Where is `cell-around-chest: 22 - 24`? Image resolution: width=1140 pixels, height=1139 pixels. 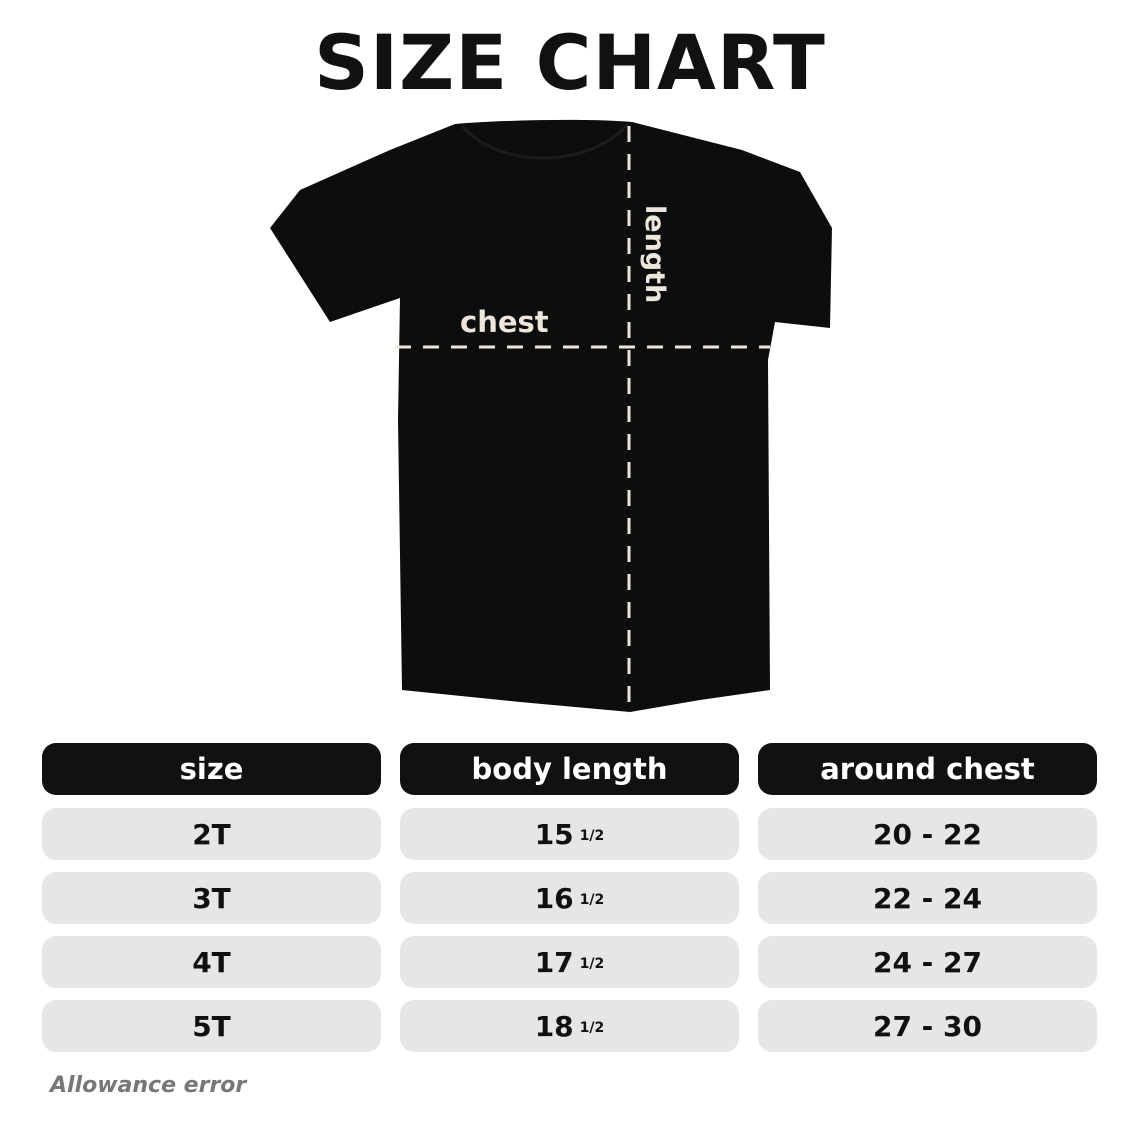
cell-around-chest: 22 - 24 is located at coordinates (927, 898).